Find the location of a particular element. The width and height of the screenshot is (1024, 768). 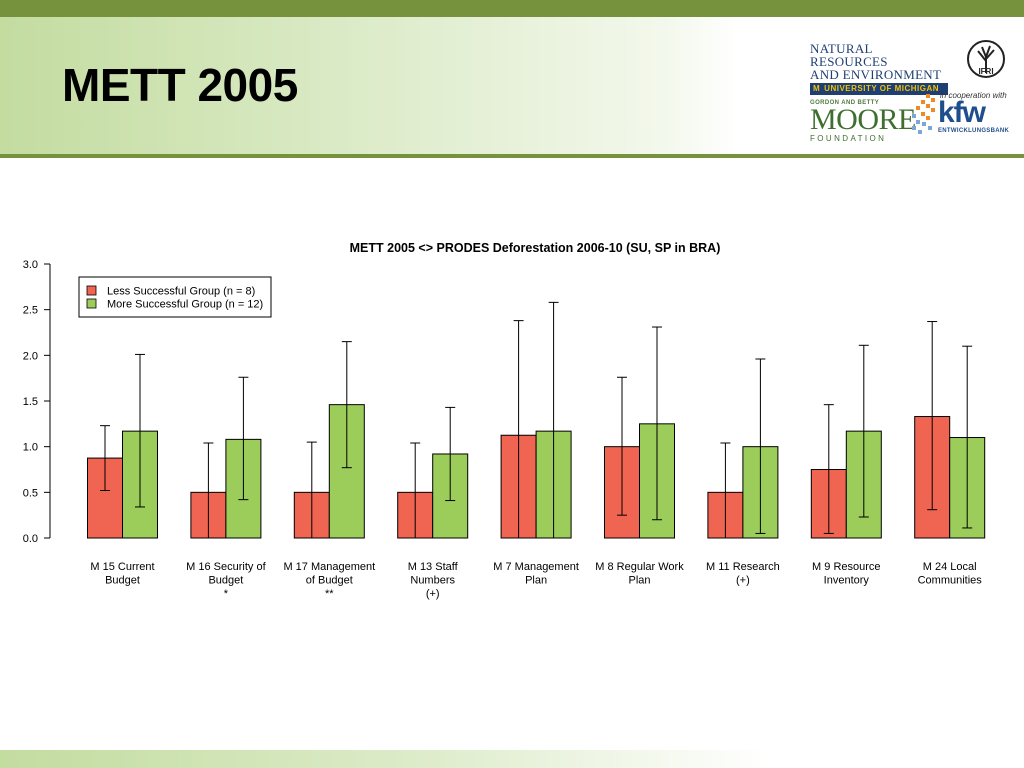

legend-box is located at coordinates (175, 297).